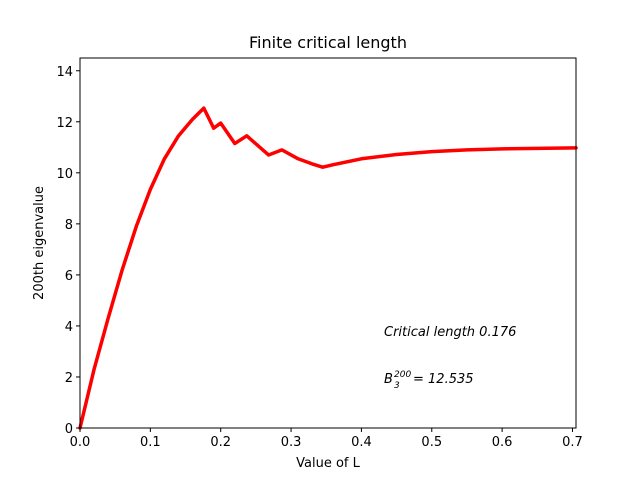  What do you see at coordinates (443, 379) in the screenshot?
I see `eigenvalue-value: = 12.535` at bounding box center [443, 379].